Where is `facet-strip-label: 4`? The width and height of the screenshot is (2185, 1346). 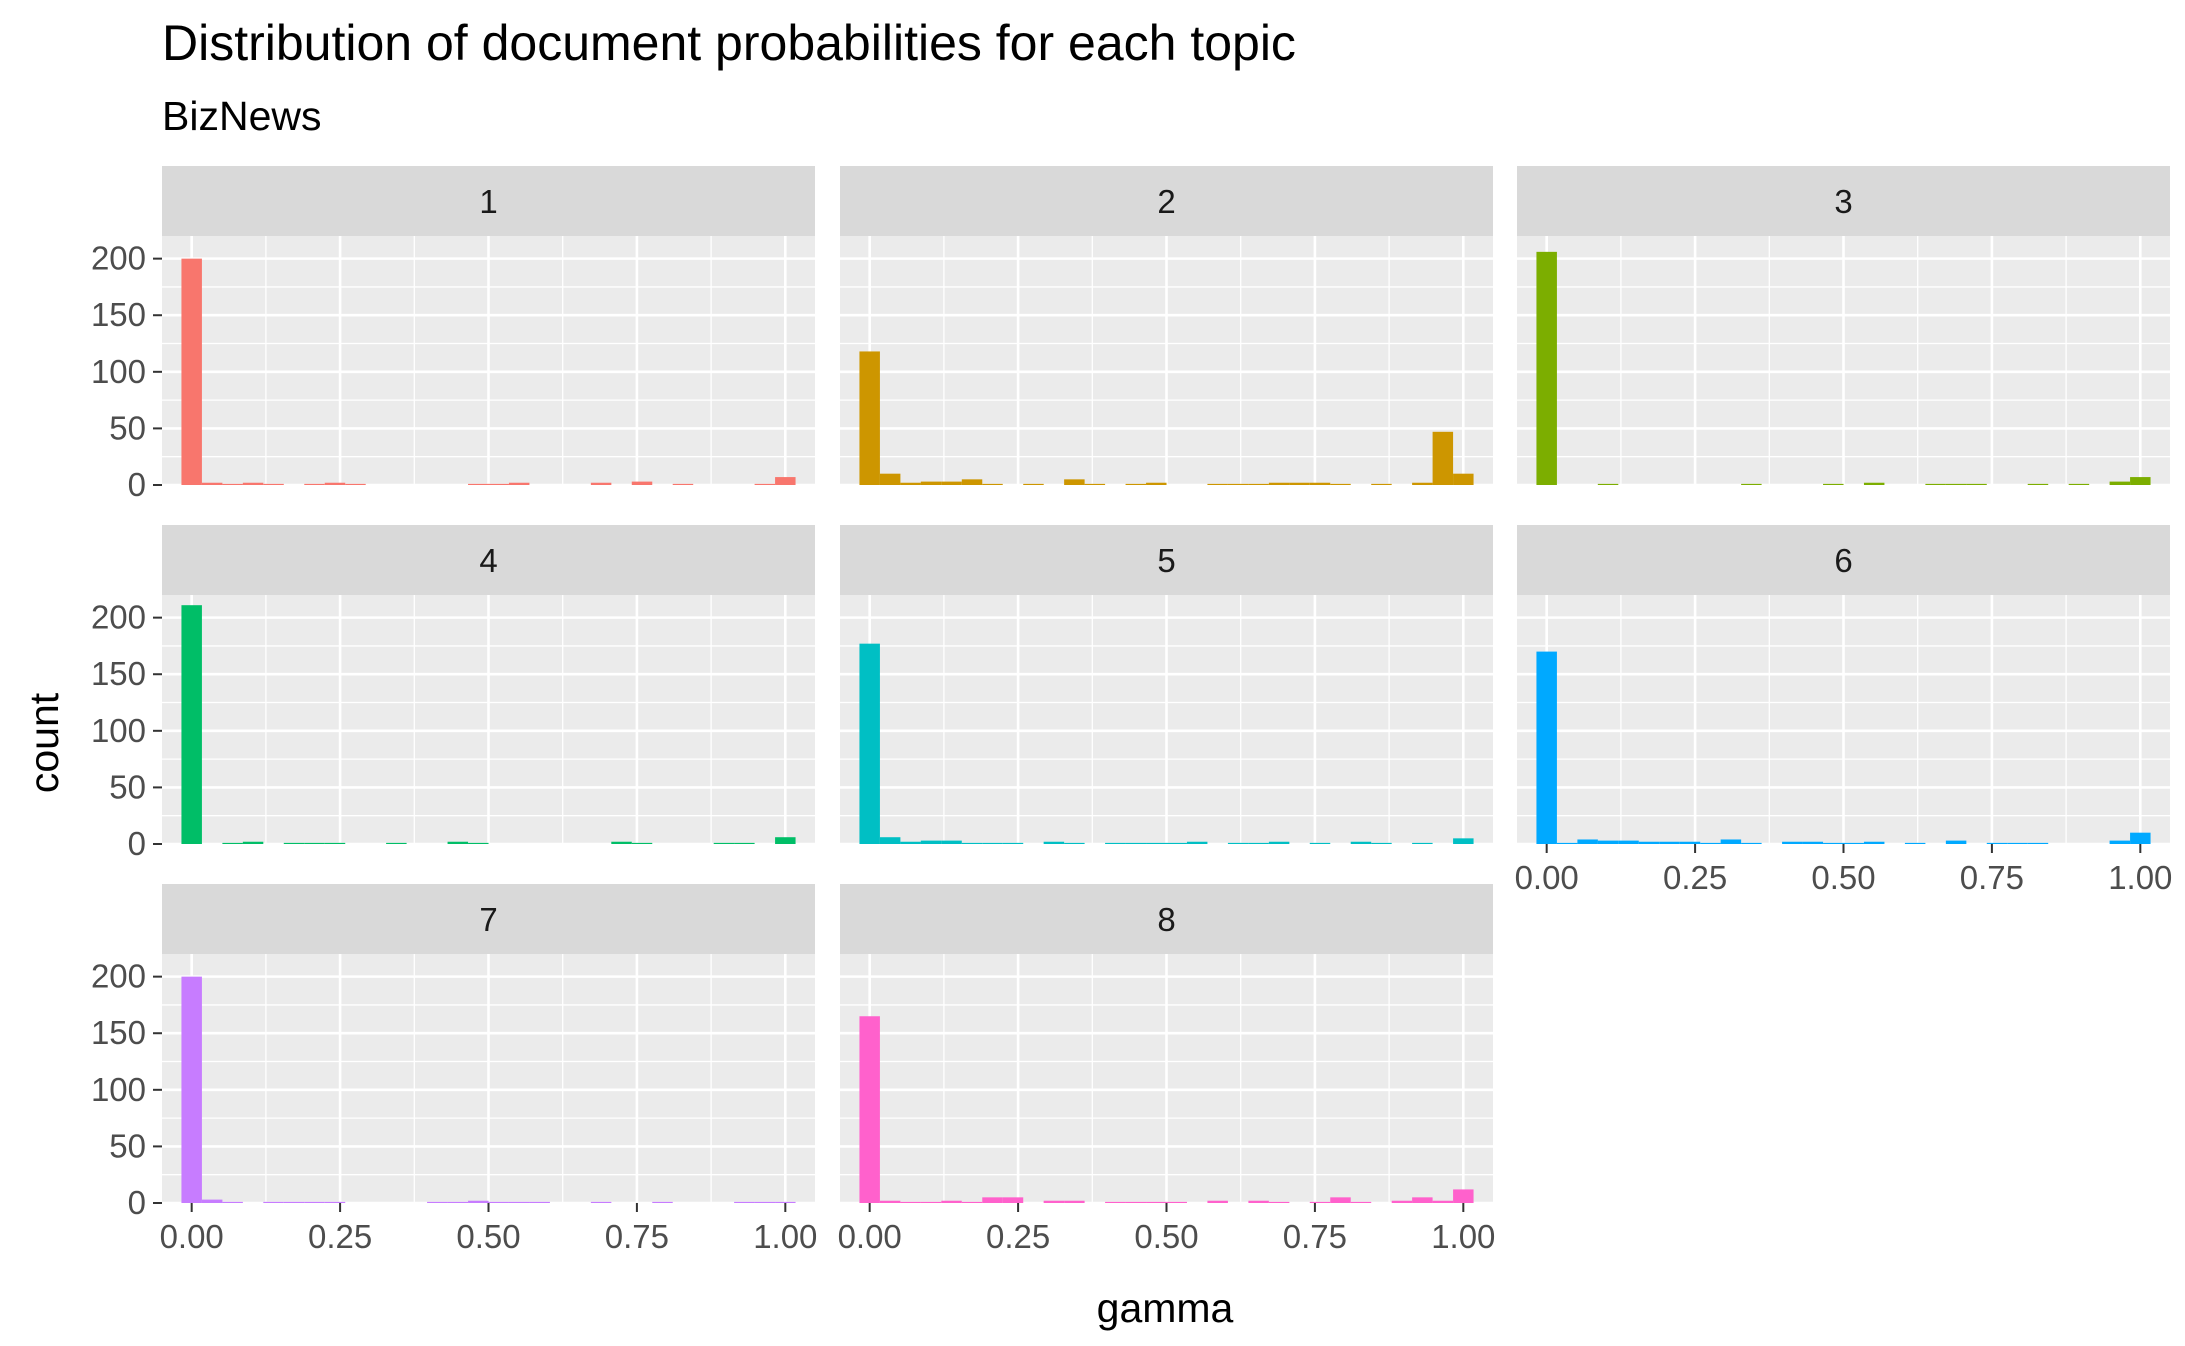
facet-strip-label: 4 is located at coordinates (488, 560).